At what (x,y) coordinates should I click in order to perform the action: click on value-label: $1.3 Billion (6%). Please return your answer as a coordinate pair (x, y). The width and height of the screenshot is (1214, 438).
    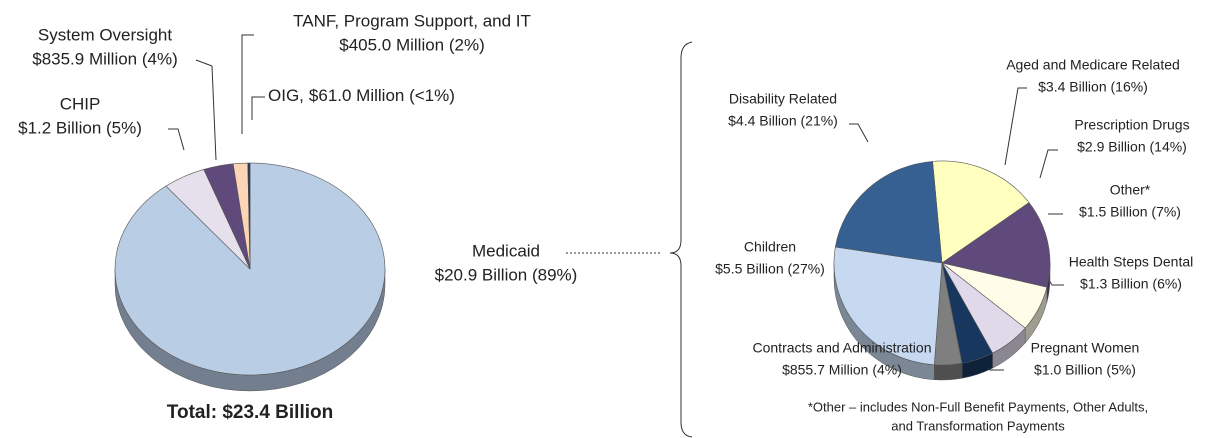
    Looking at the image, I should click on (1131, 284).